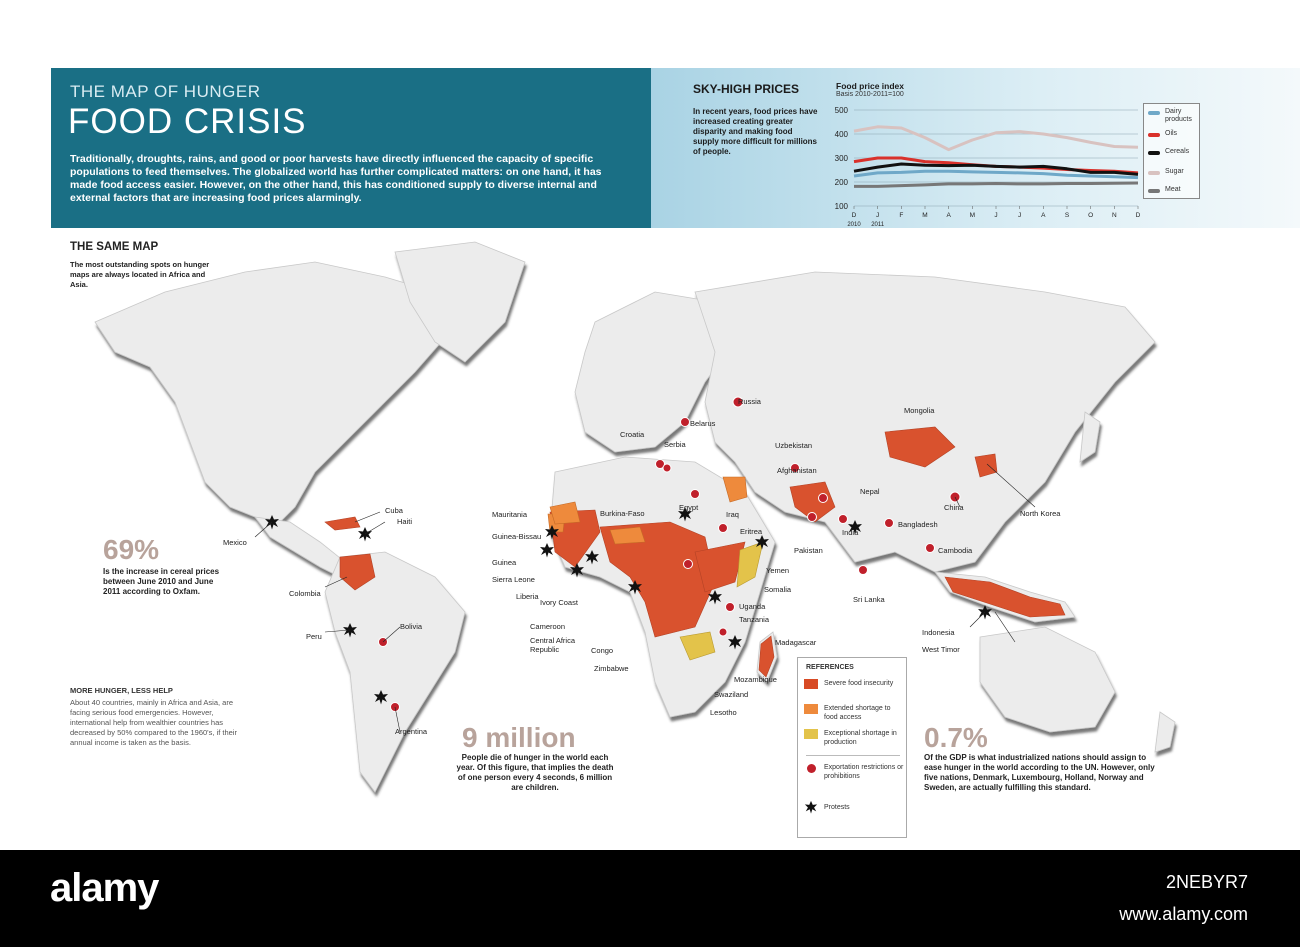 This screenshot has height=947, width=1300. I want to click on page-title: FOOD CRISIS, so click(187, 121).